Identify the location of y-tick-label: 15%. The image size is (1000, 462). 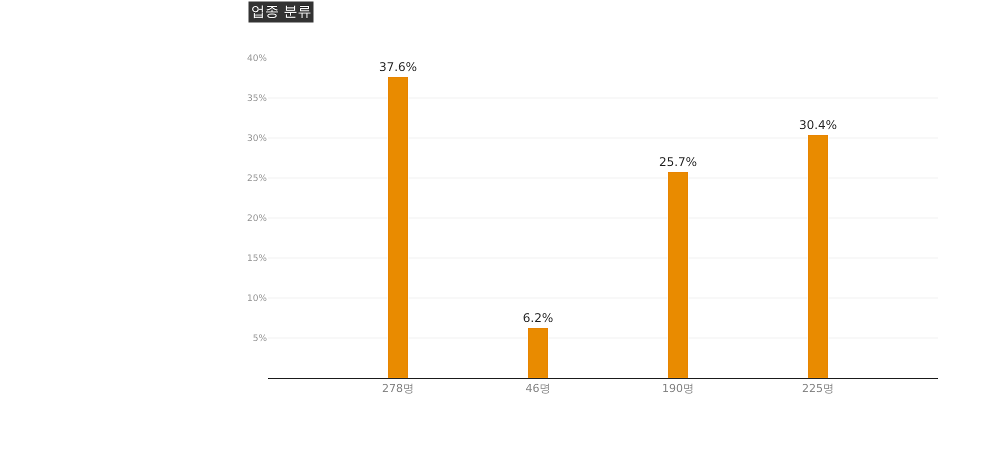
(257, 259).